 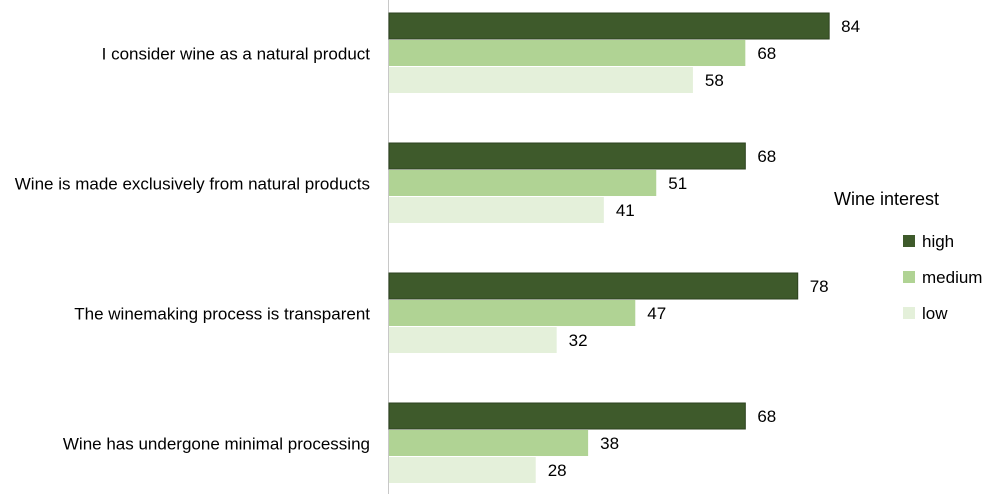 I want to click on legend-label-high: high, so click(x=938, y=241).